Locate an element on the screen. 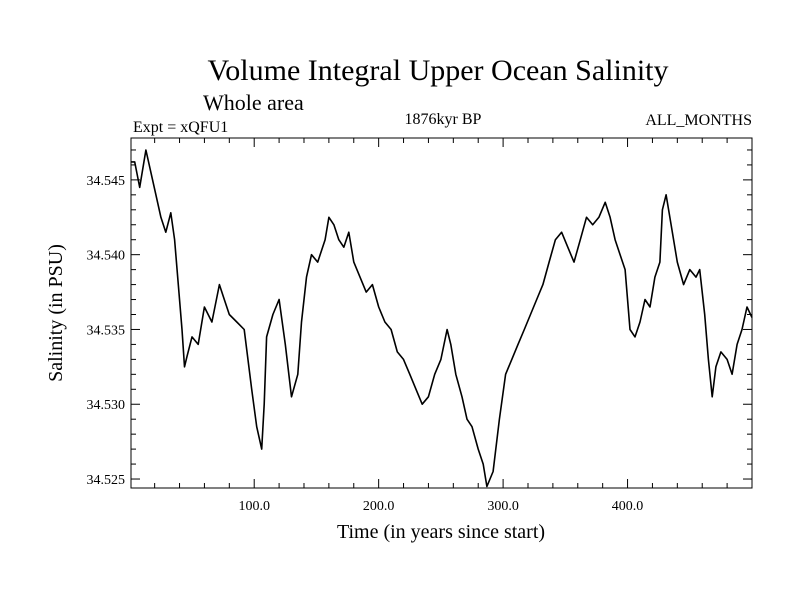 This screenshot has width=800, height=600. y-tick-label: 34.535 is located at coordinates (106, 330).